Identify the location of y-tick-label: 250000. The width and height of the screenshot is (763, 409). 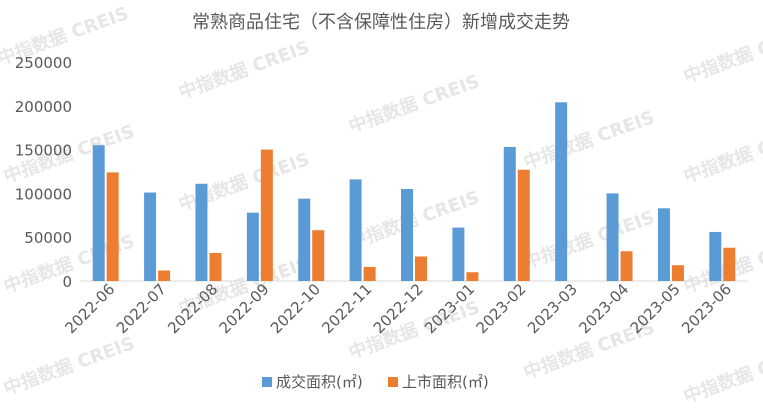
(43, 63).